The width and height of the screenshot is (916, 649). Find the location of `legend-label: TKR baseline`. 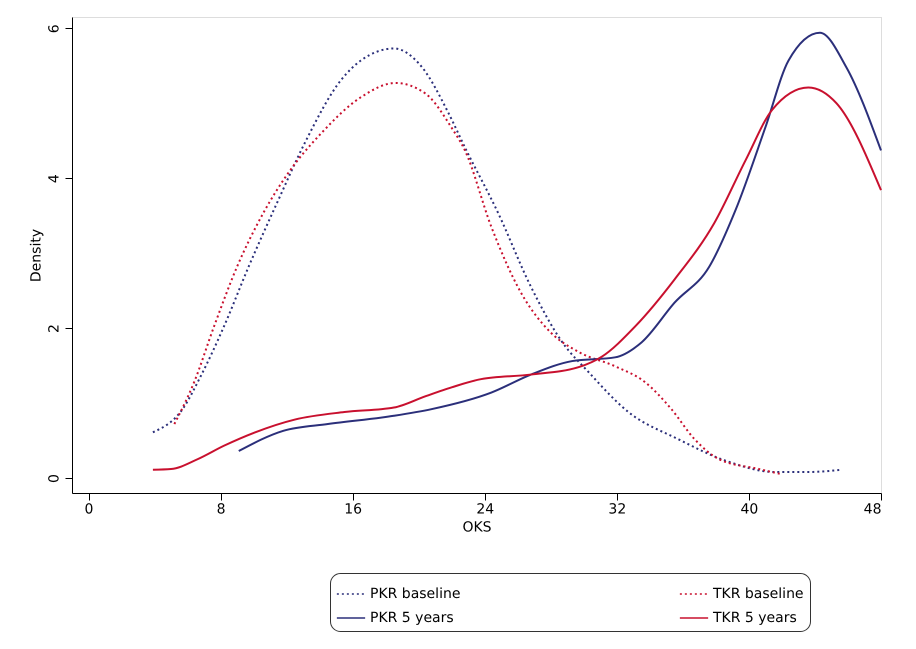

legend-label: TKR baseline is located at coordinates (758, 594).